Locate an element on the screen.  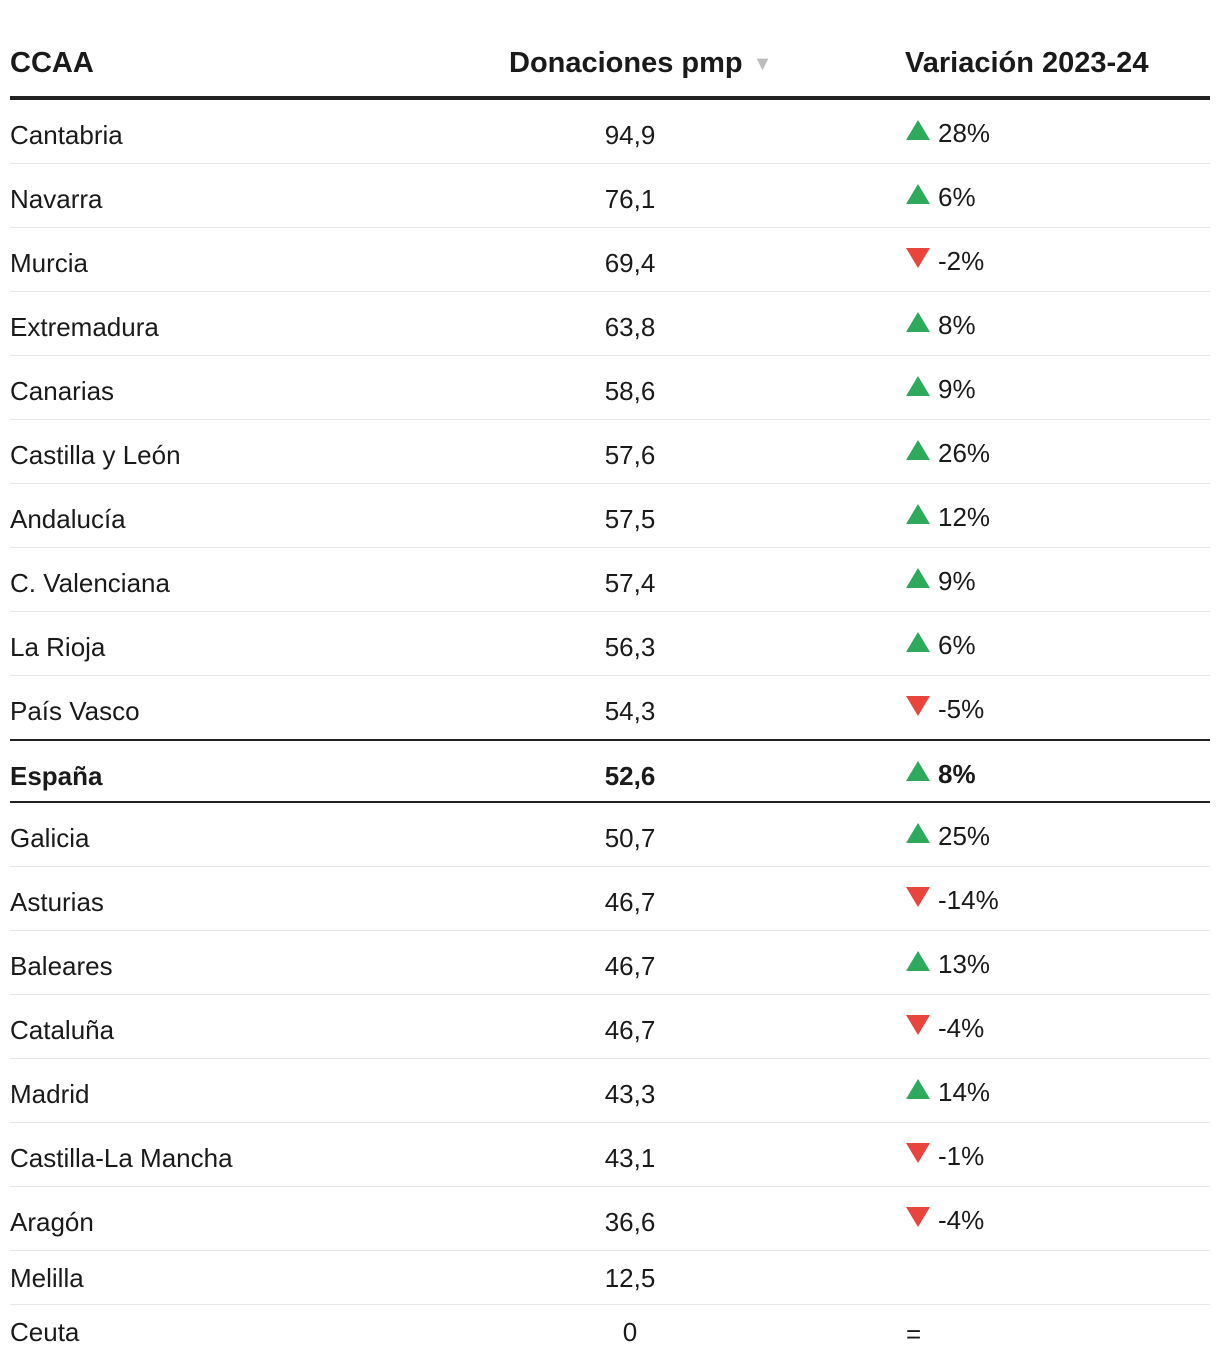
row-ccaa-name: Castilla y León is located at coordinates (95, 455).